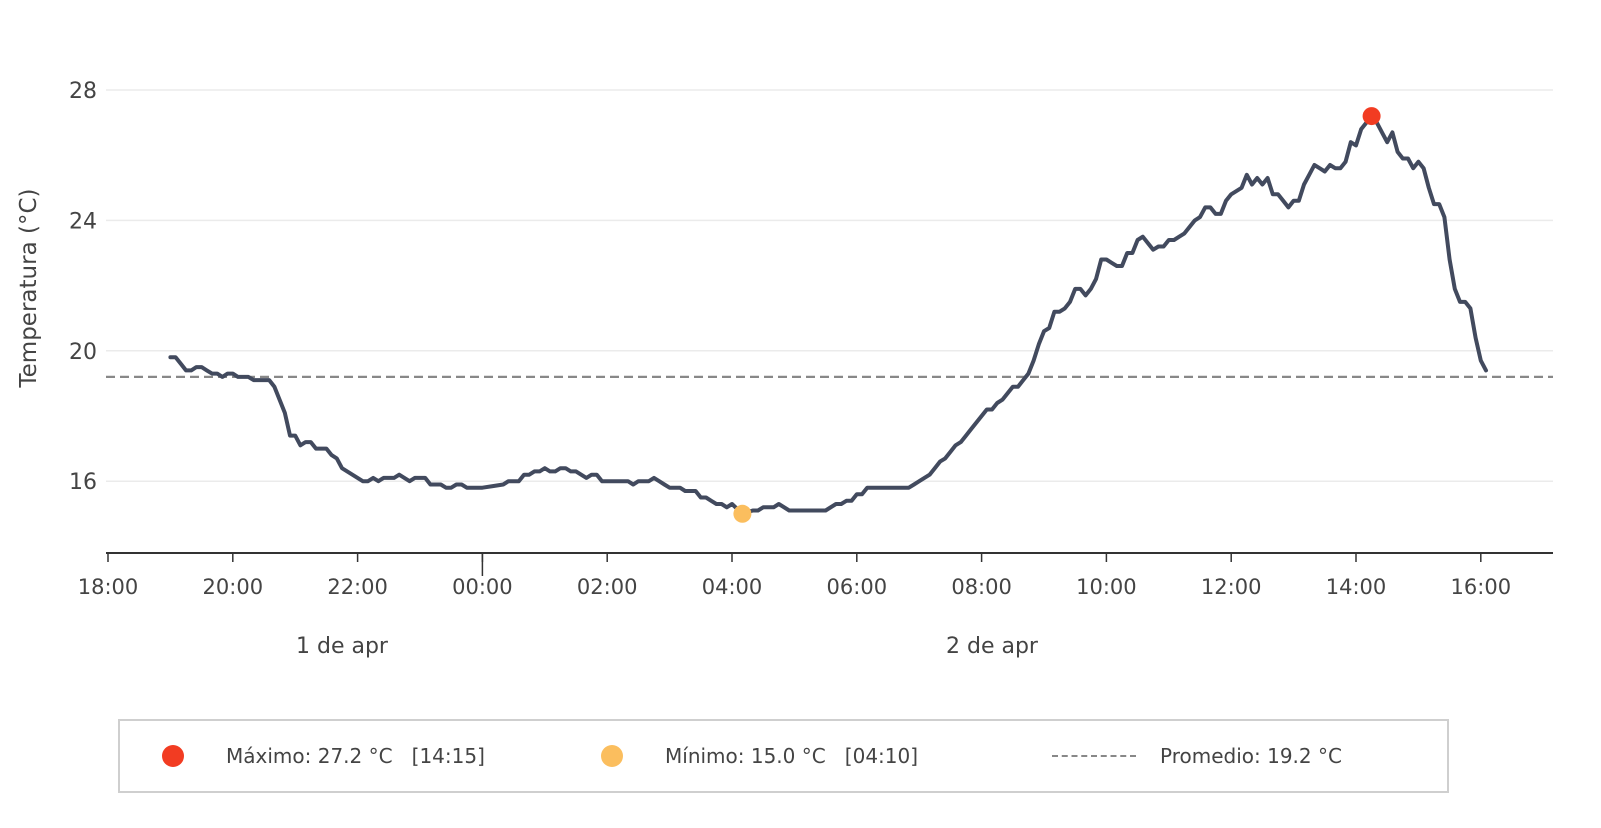 Image resolution: width=1601 pixels, height=828 pixels. I want to click on day-label-1: 1 de apr, so click(342, 646).